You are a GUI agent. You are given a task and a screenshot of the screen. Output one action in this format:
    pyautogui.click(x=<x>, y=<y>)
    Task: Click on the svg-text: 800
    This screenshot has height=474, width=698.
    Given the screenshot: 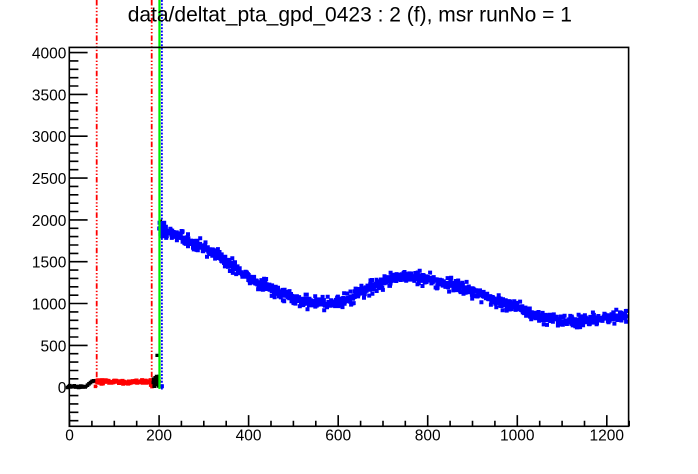 What is the action you would take?
    pyautogui.click(x=428, y=436)
    